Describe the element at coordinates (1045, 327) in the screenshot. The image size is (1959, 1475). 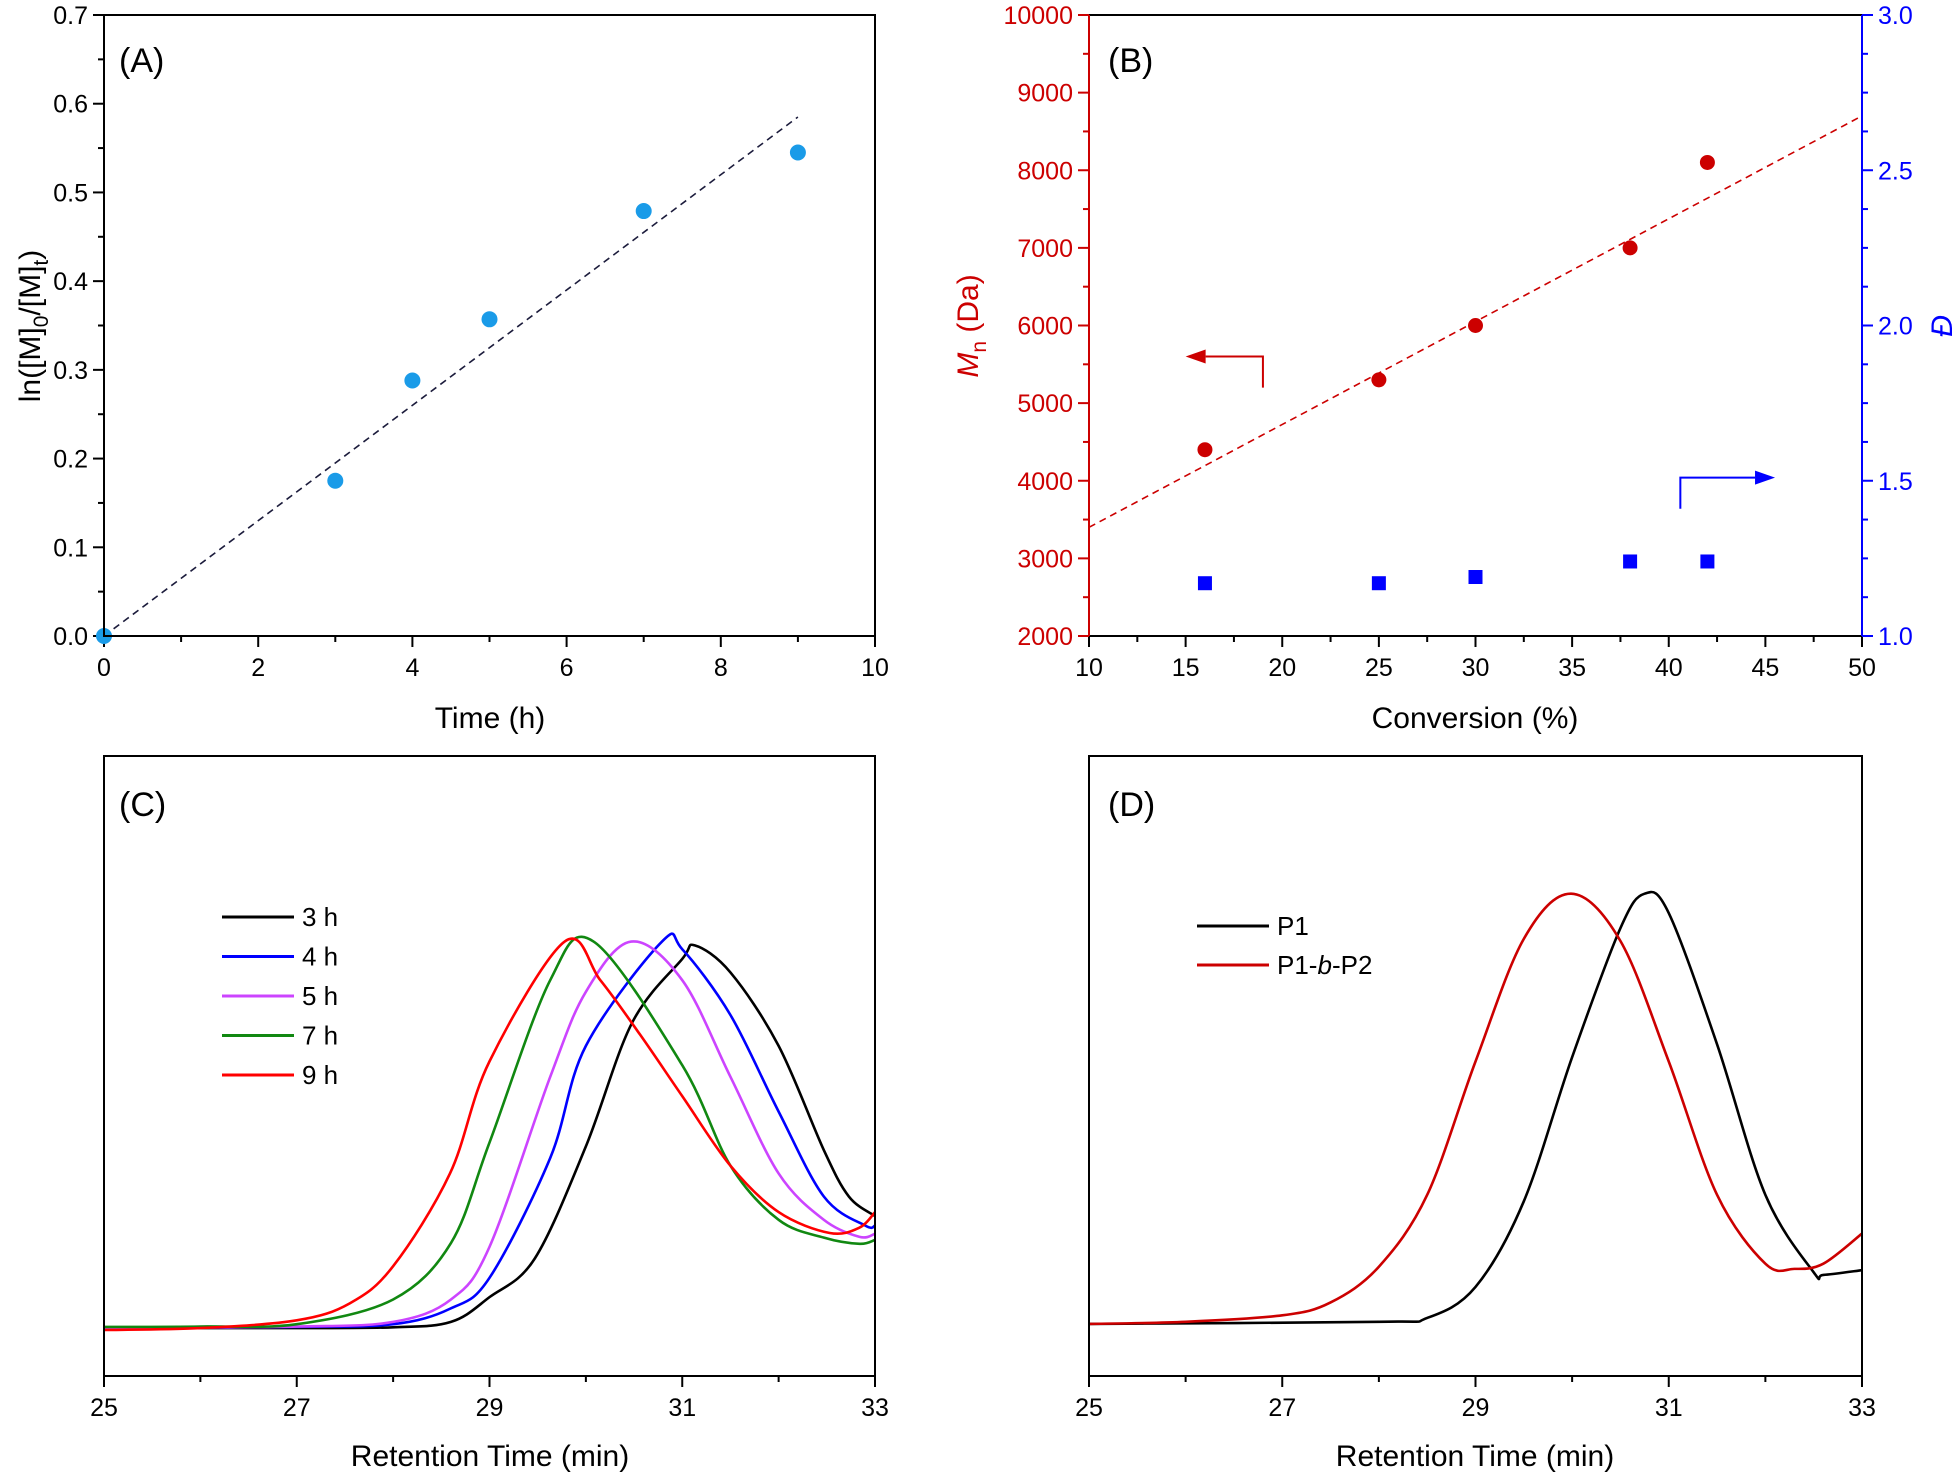
I see `panel-b-left-y-tick-label: 6000` at that location.